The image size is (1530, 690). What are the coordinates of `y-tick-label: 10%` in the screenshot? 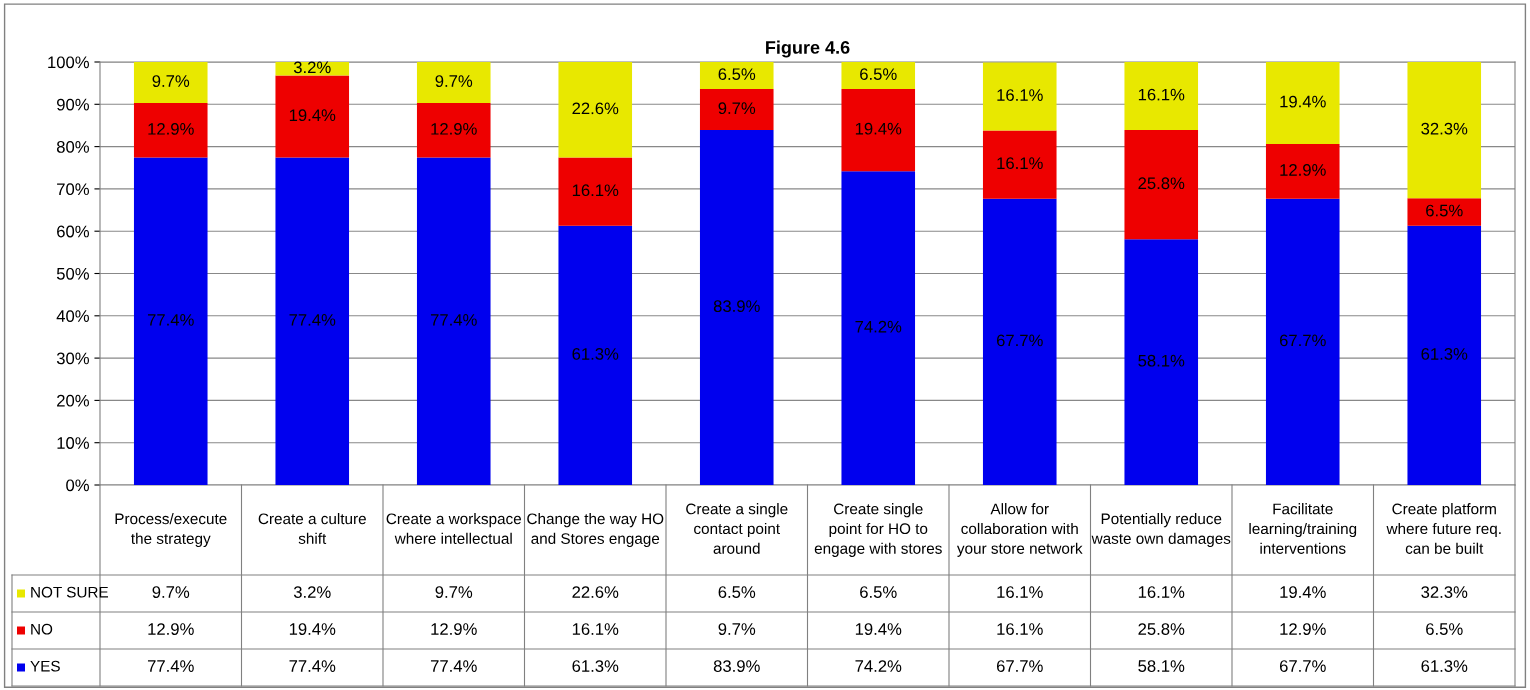 It's located at (73, 443).